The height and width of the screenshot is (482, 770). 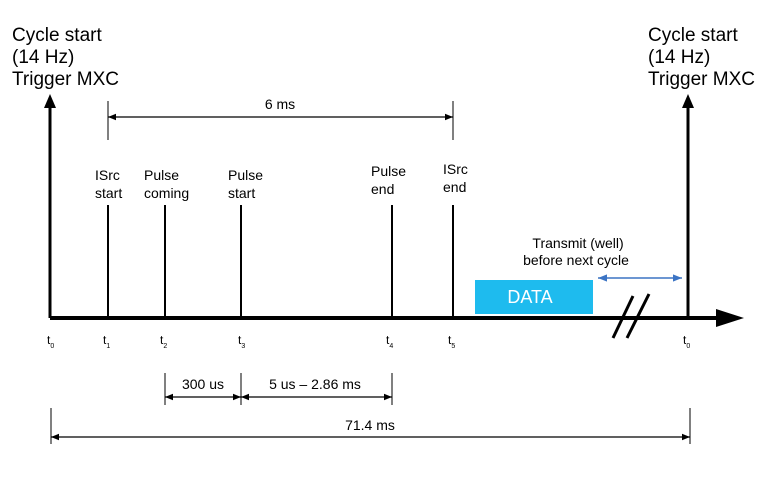 I want to click on tick-t0-right: t0, so click(x=686, y=341).